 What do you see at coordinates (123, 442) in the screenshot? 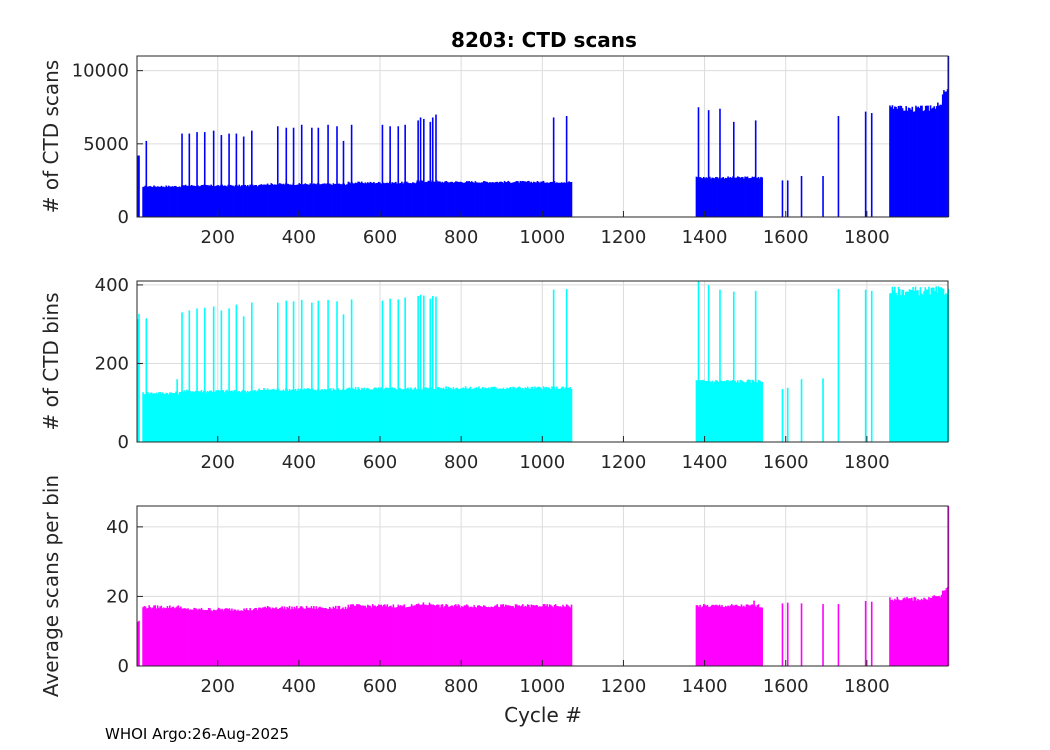
I see `y-tick-label: 0` at bounding box center [123, 442].